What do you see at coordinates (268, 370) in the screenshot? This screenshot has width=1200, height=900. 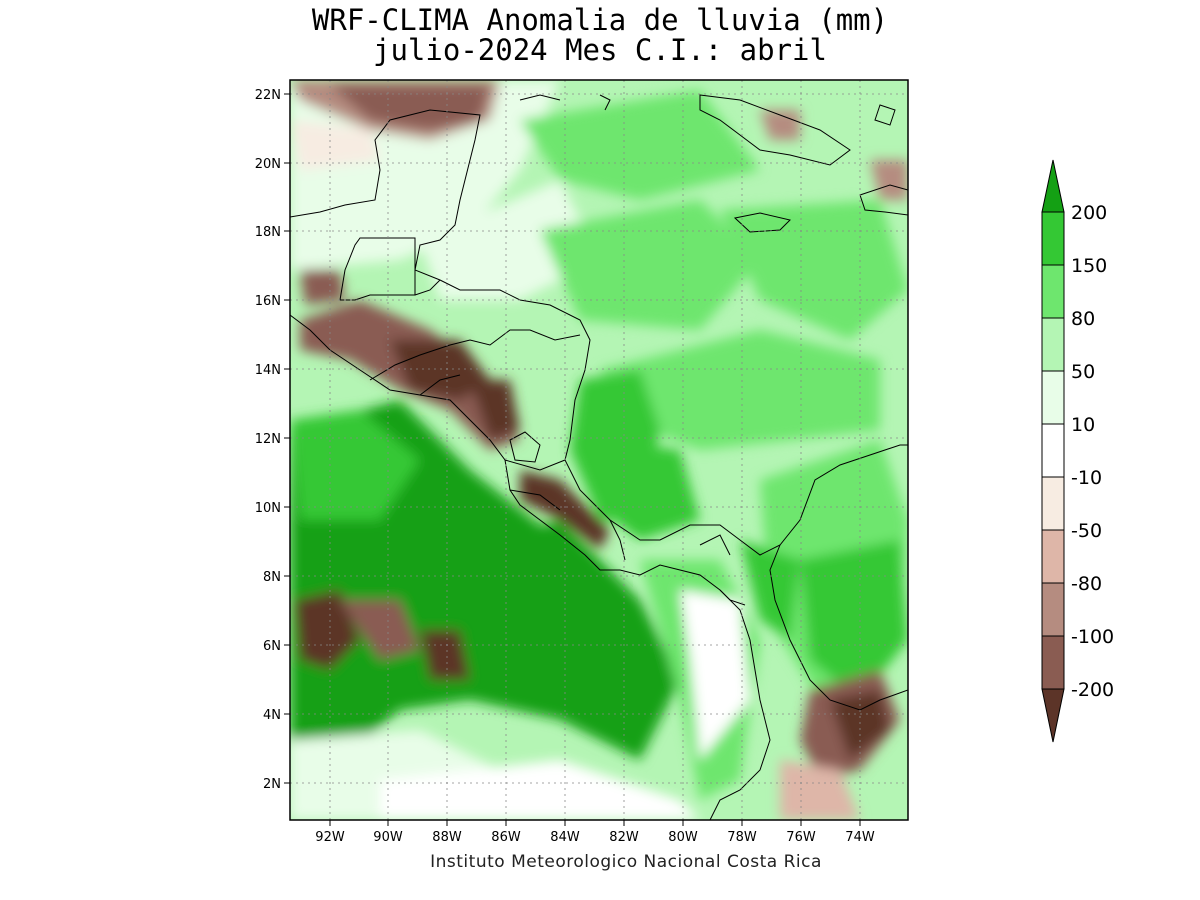 I see `lat-tick-label: 14N` at bounding box center [268, 370].